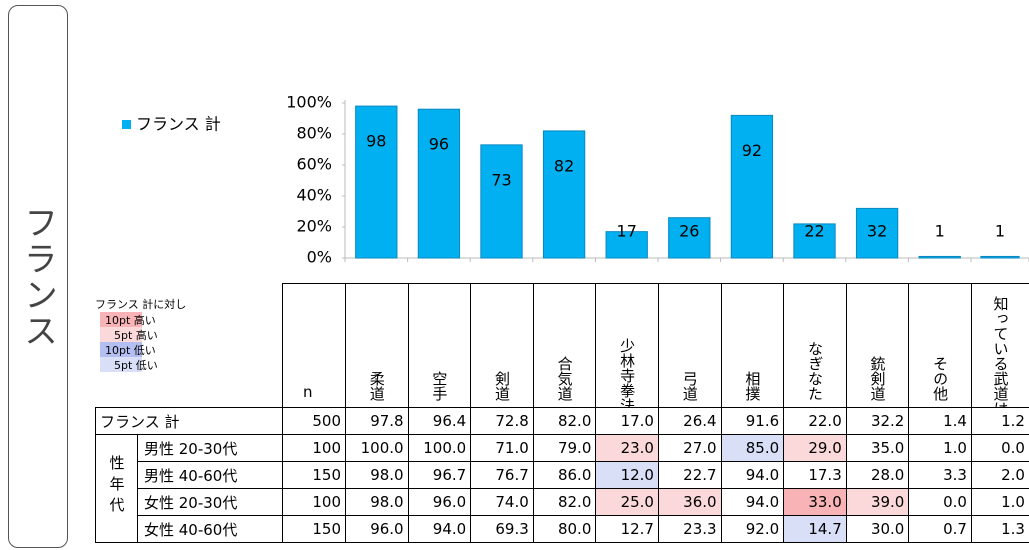 The image size is (1029, 550). I want to click on cell: 100.0, so click(377, 448).